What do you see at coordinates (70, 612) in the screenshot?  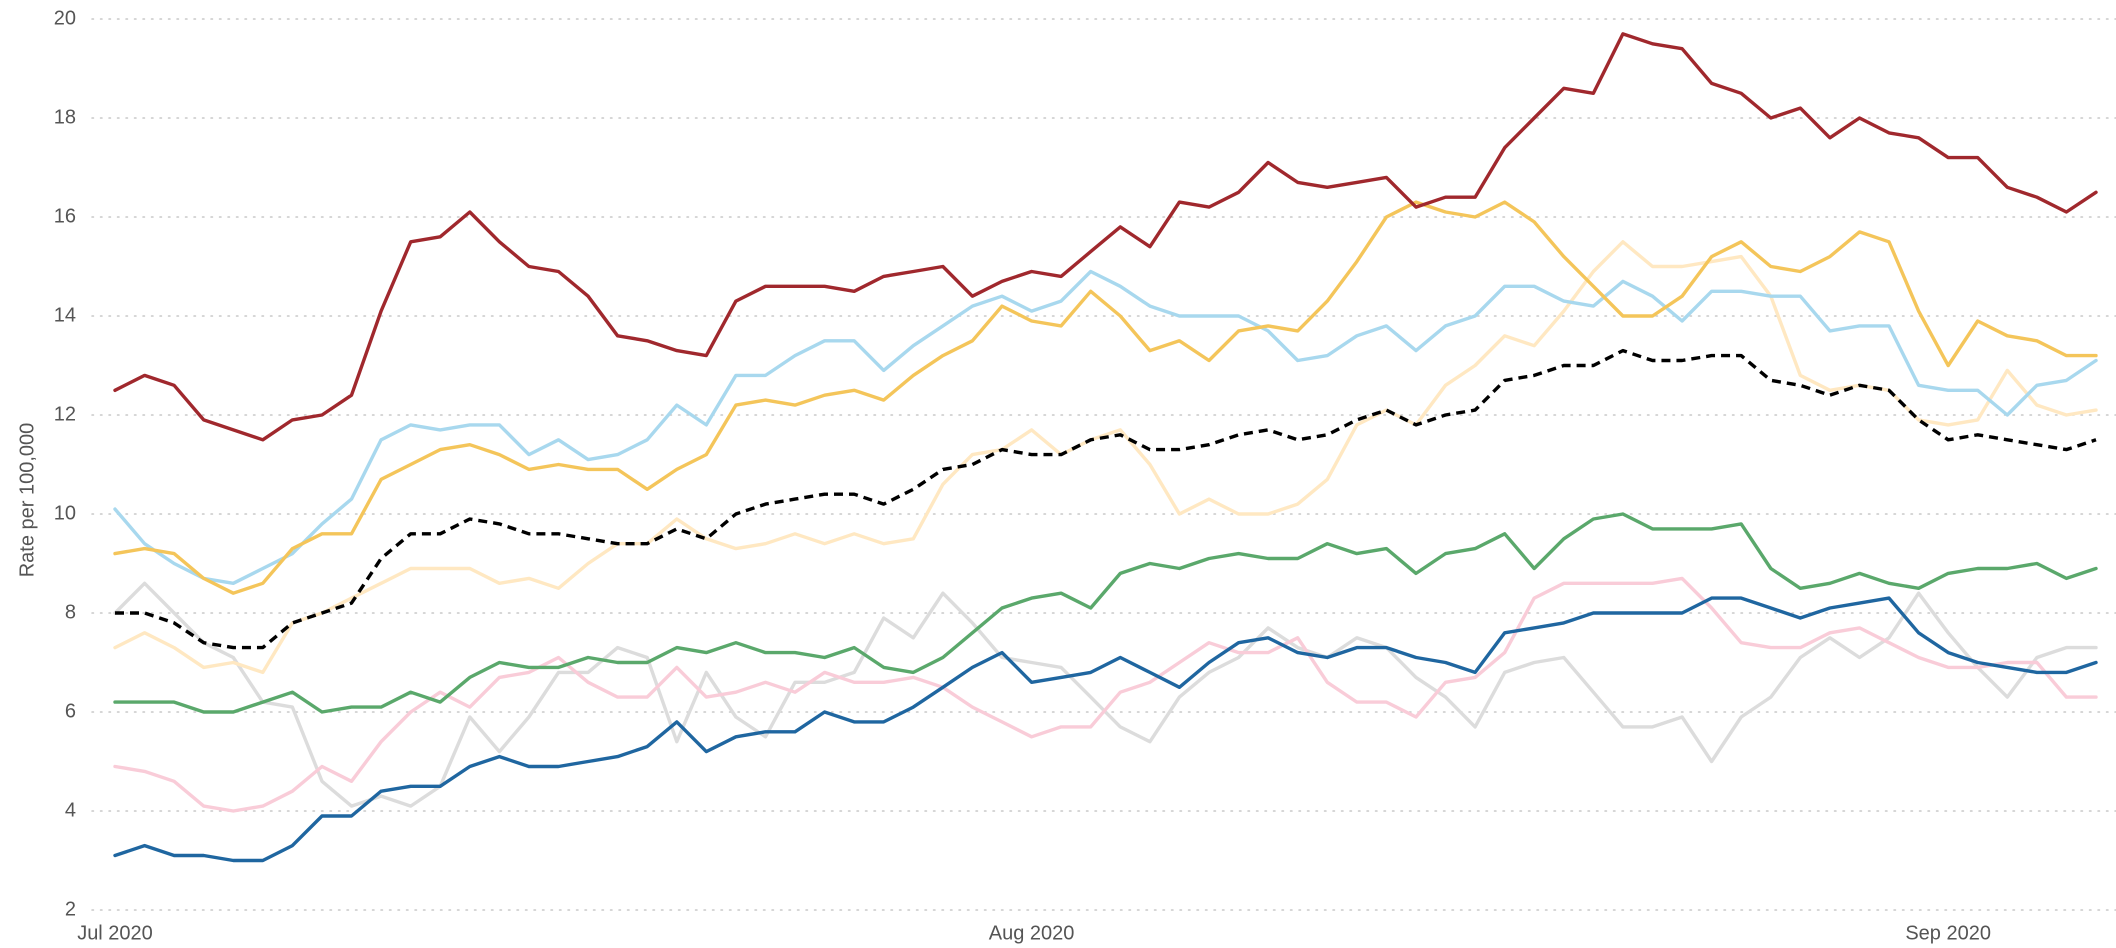 I see `y-tick-label: 8` at bounding box center [70, 612].